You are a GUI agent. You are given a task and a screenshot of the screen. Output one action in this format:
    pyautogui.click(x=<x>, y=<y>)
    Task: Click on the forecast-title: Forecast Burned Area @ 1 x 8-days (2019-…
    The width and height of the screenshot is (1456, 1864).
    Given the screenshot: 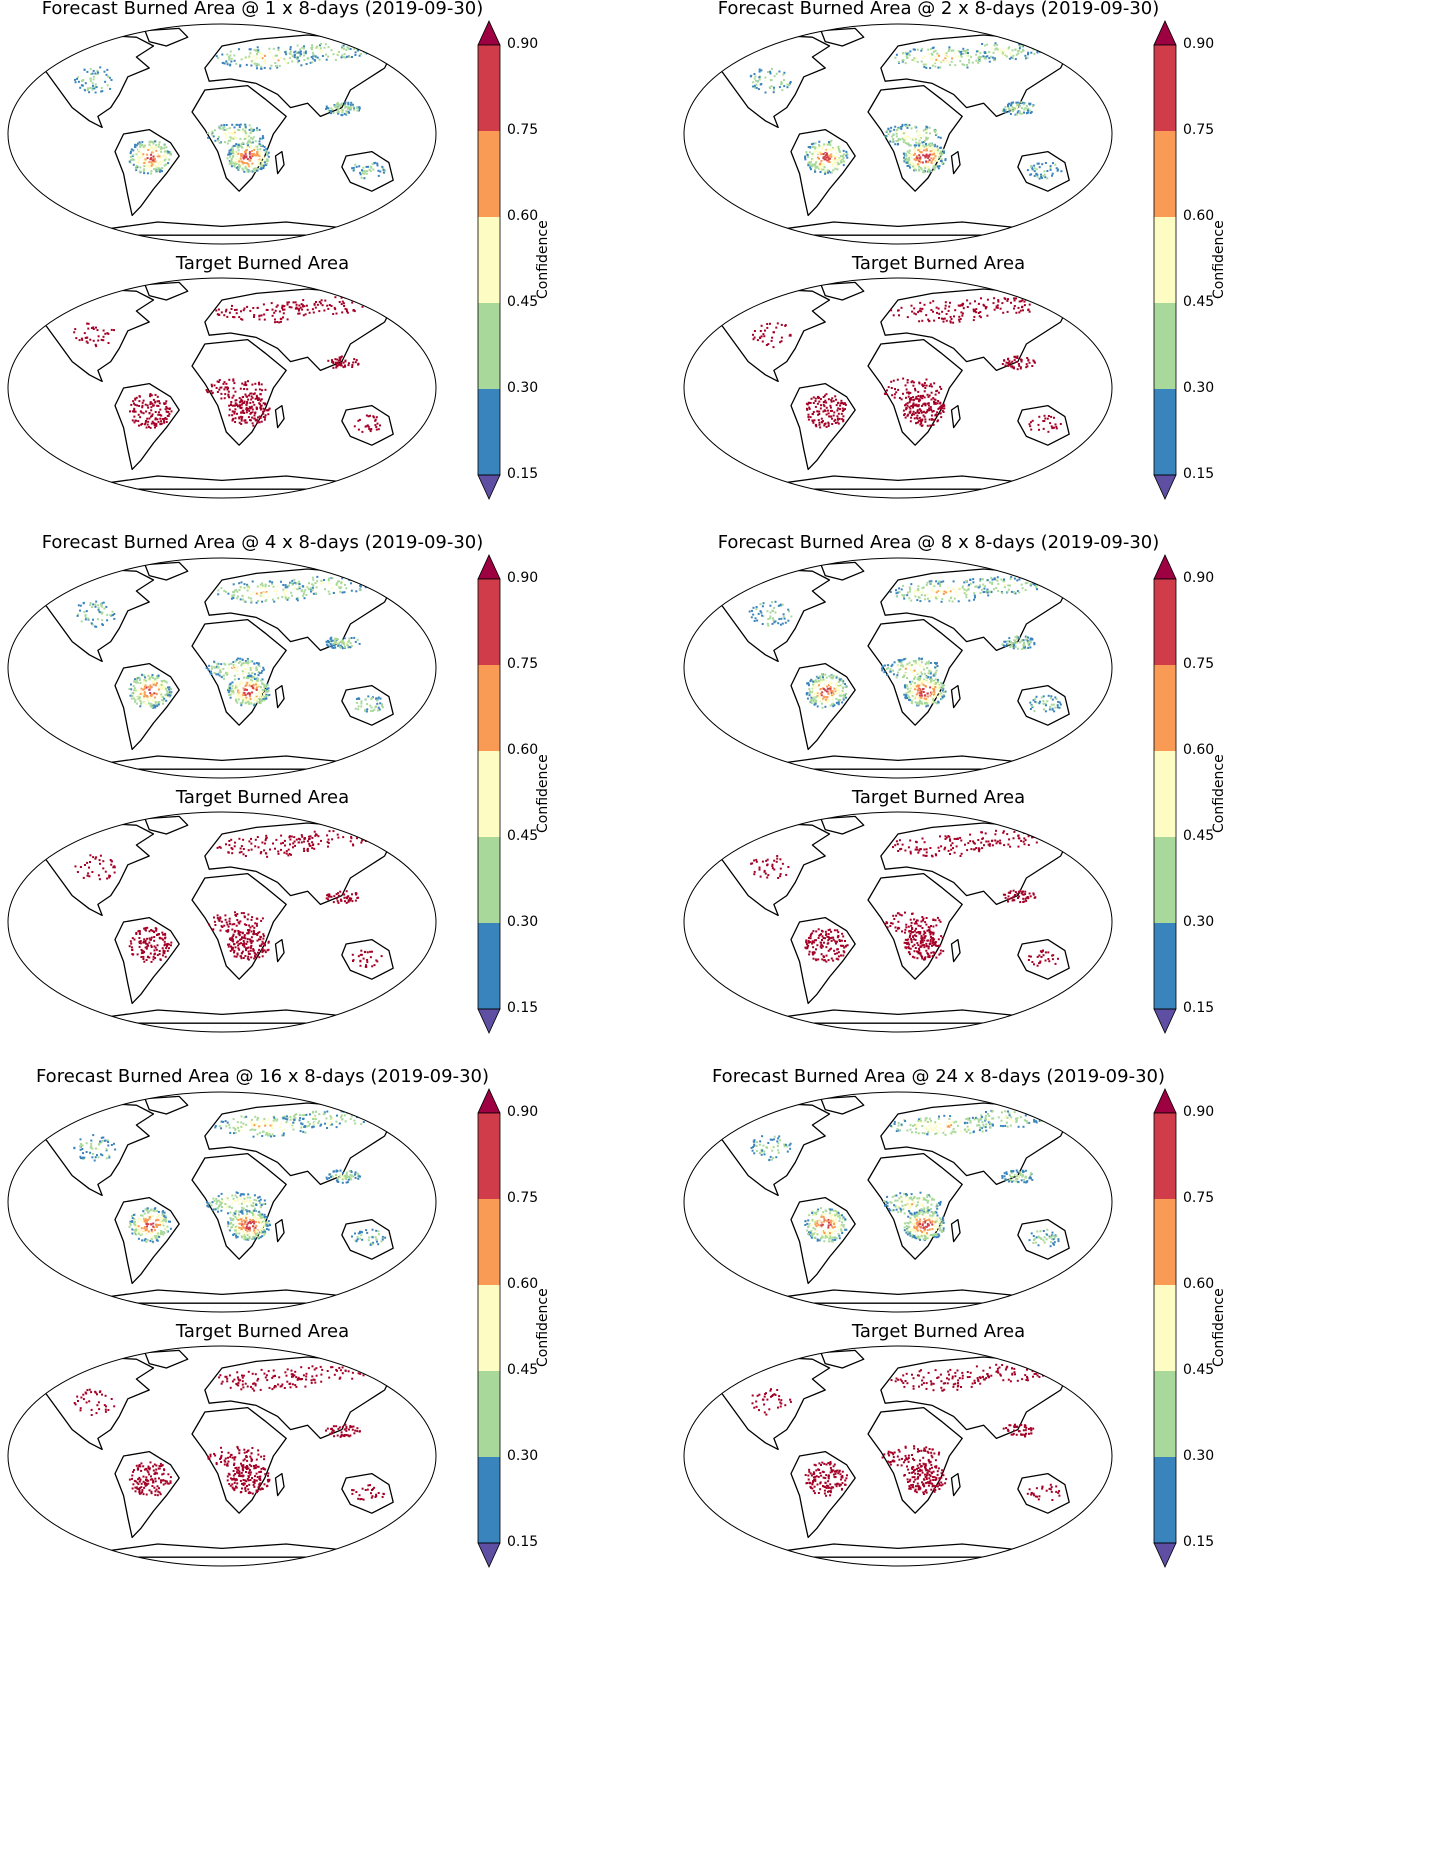 What is the action you would take?
    pyautogui.click(x=262, y=9)
    